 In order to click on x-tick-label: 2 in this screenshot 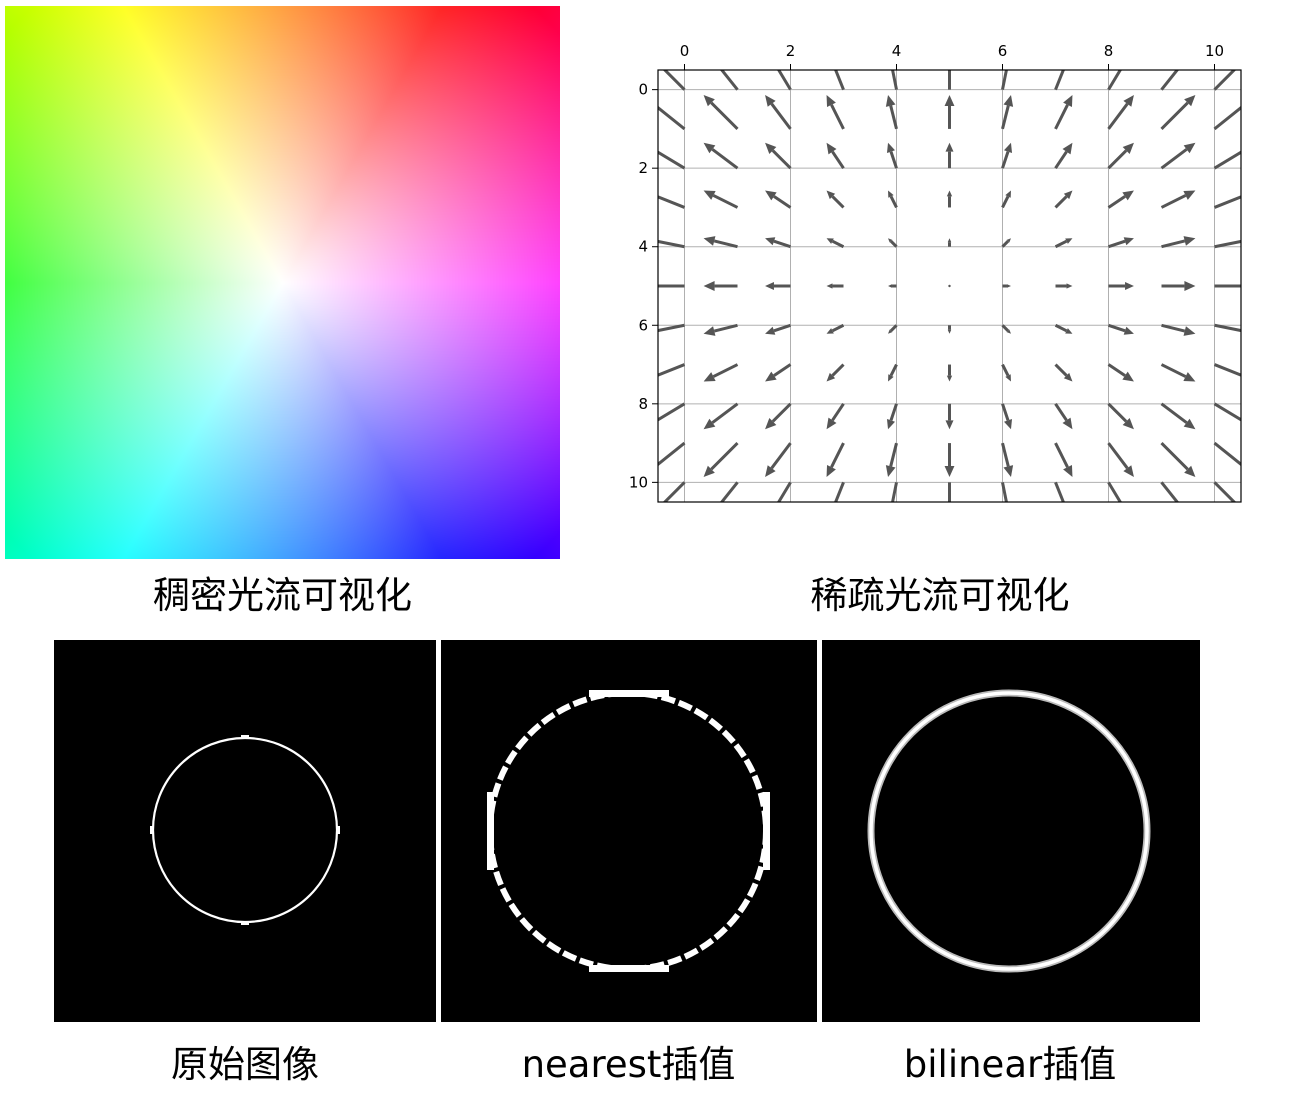, I will do `click(791, 51)`.